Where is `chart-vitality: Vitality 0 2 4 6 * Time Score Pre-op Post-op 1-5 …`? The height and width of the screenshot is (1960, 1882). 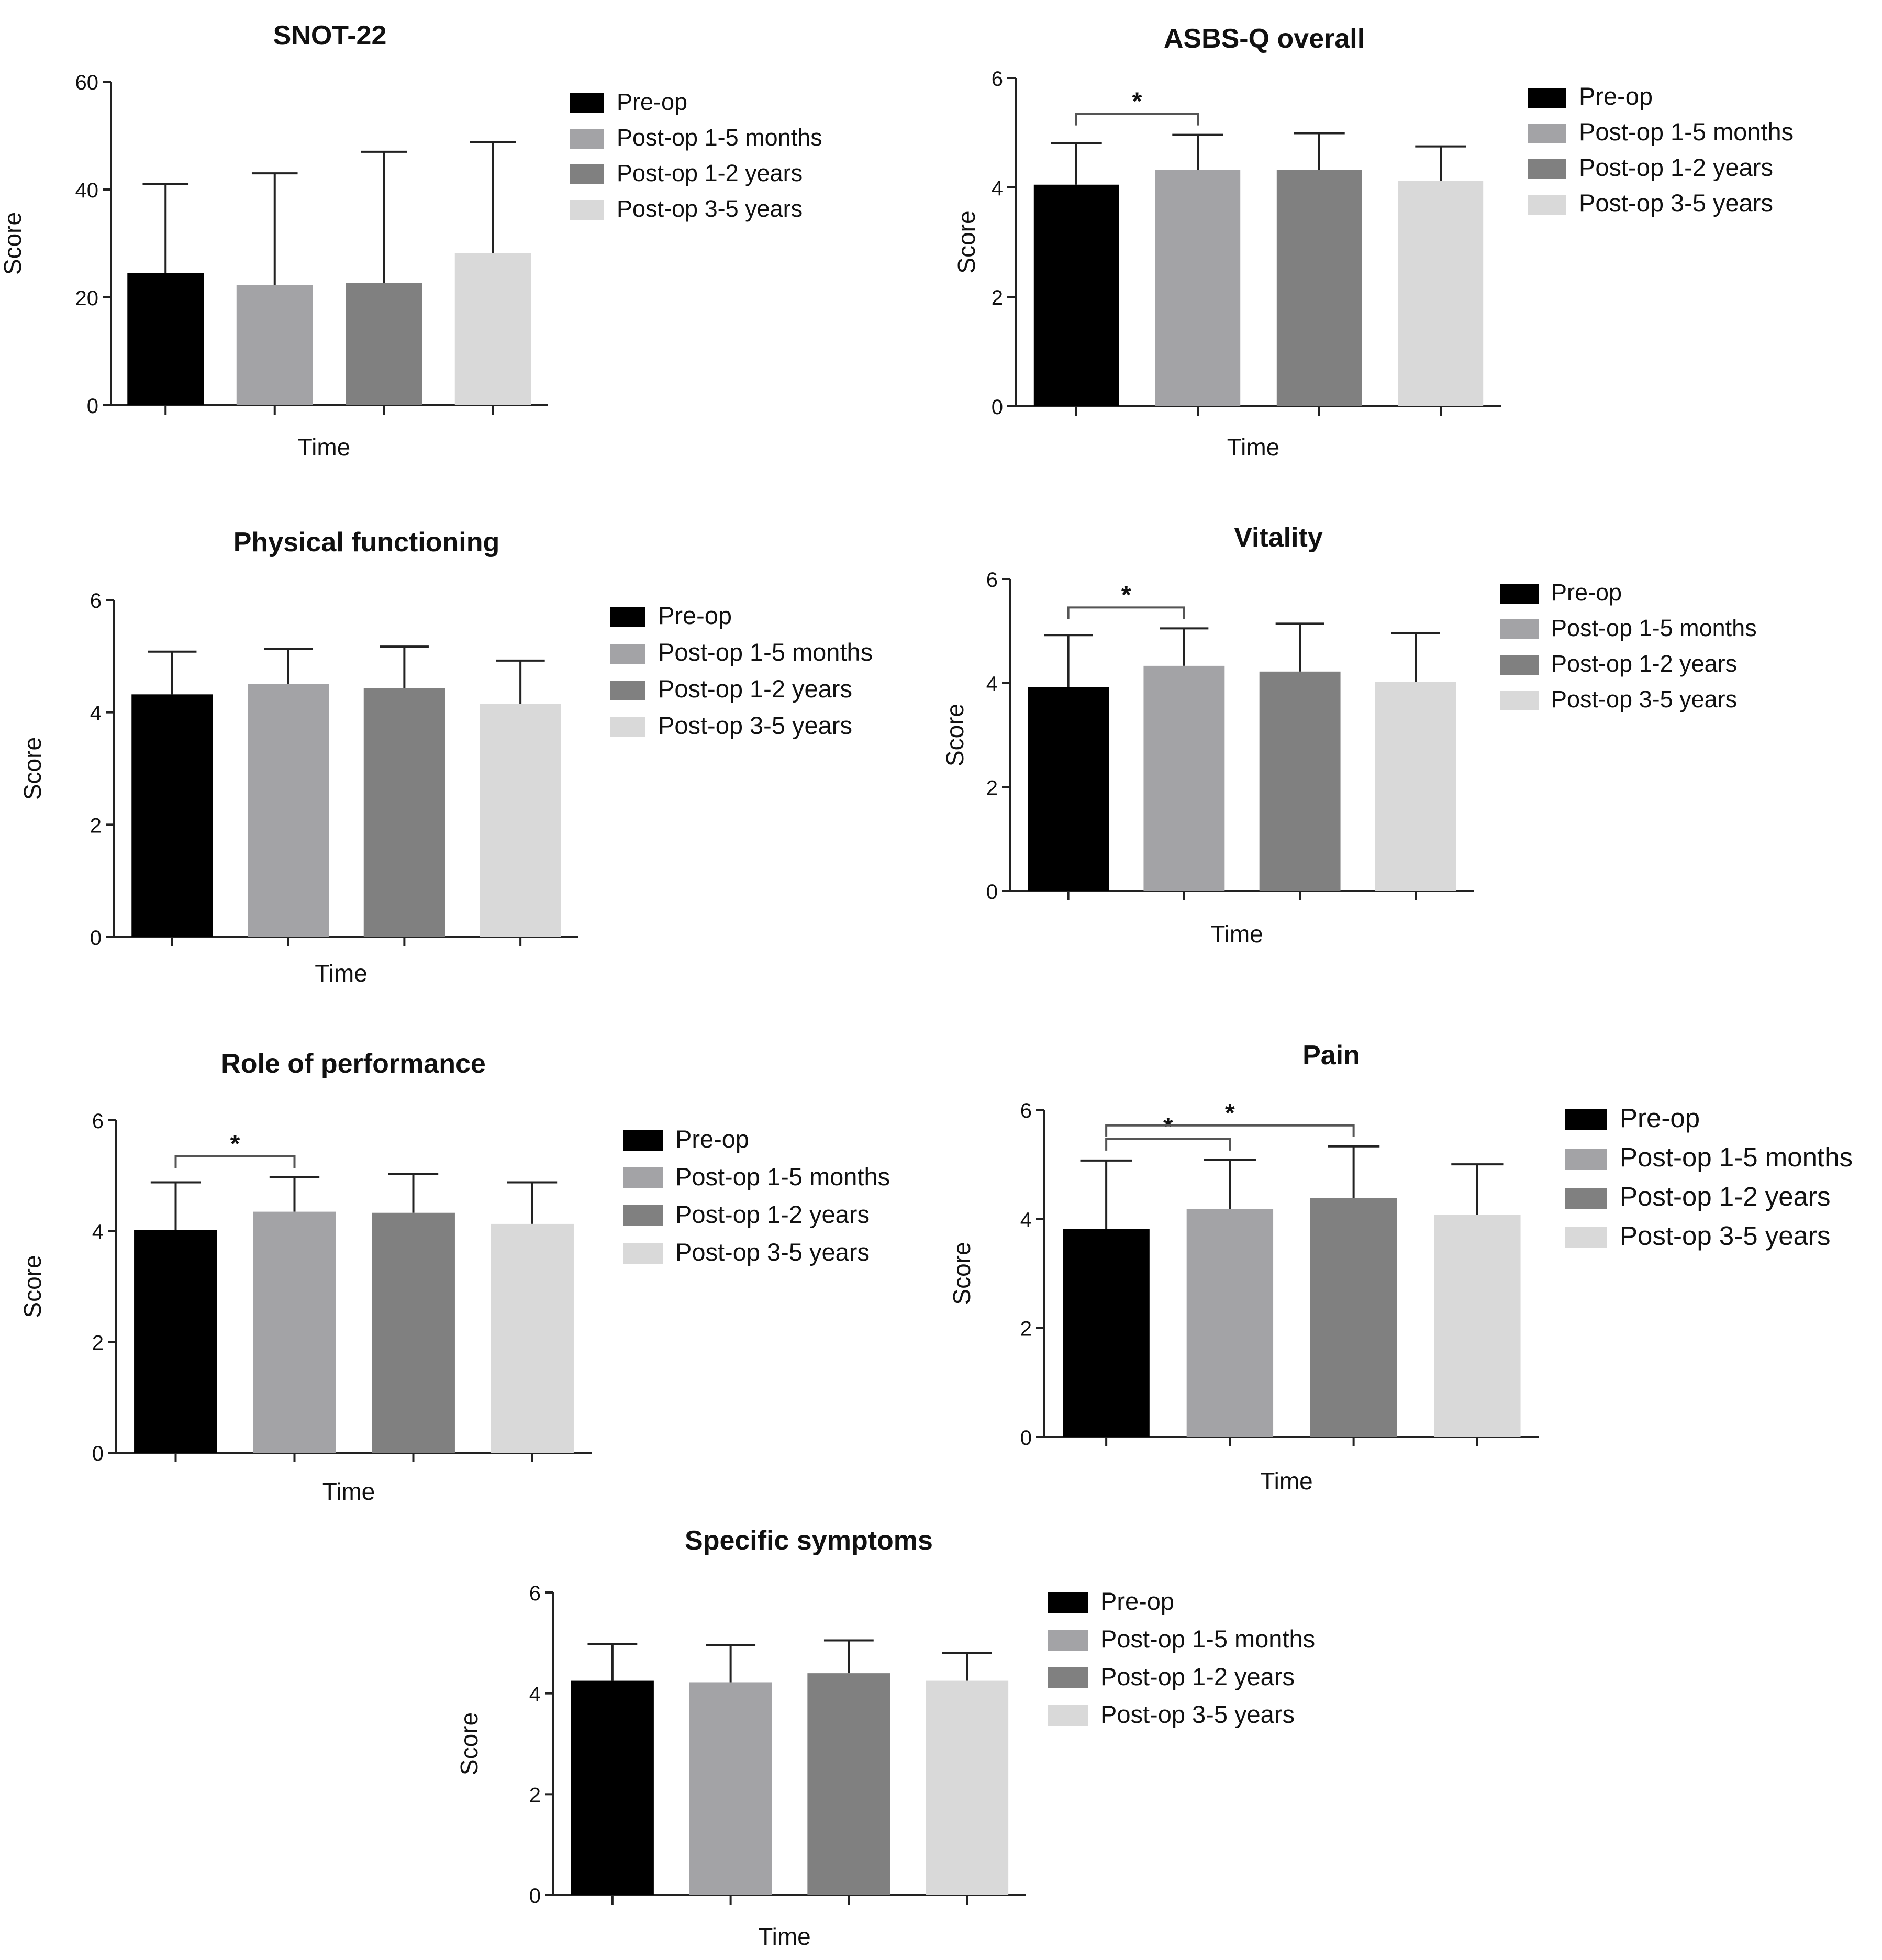
chart-vitality: Vitality 0 2 4 6 * Time Score Pre-op Post-op 1-5 … is located at coordinates (1349, 735).